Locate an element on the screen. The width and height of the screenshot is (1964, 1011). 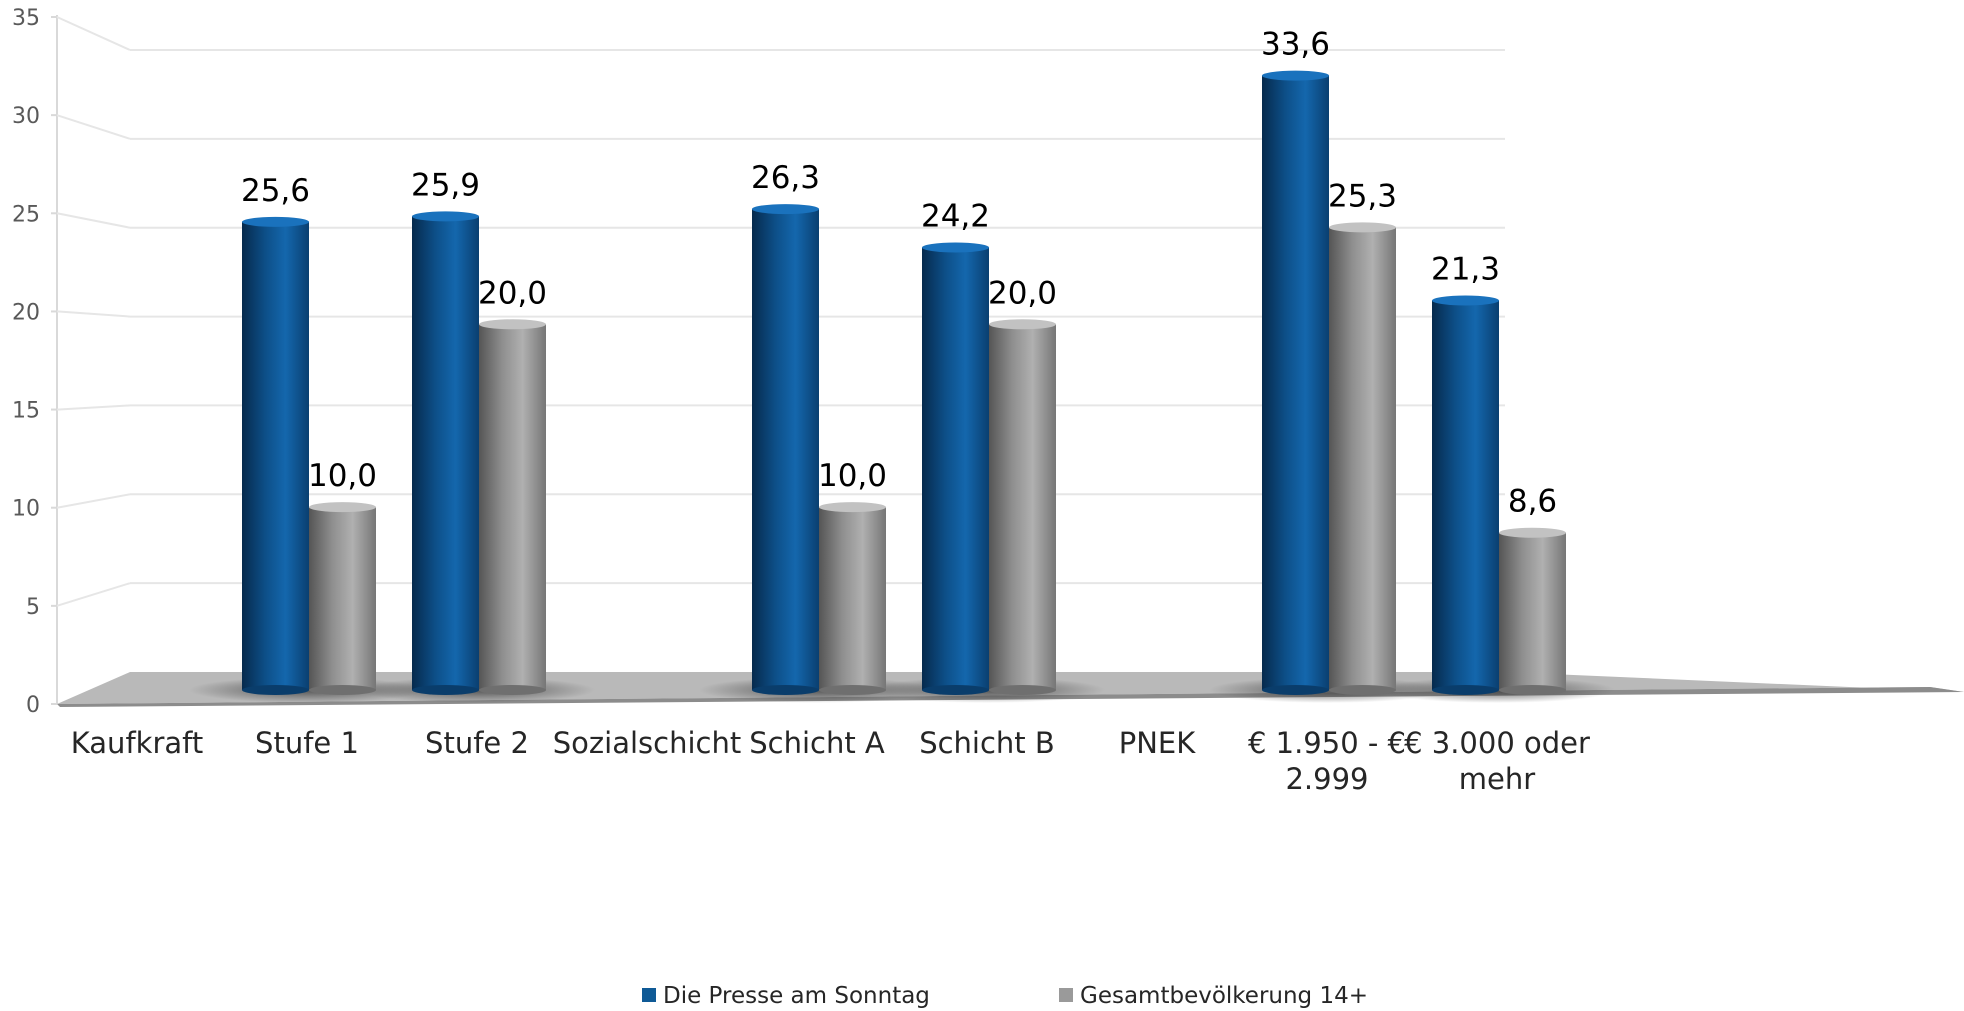
x-tick-label: PNEK is located at coordinates (1158, 743).